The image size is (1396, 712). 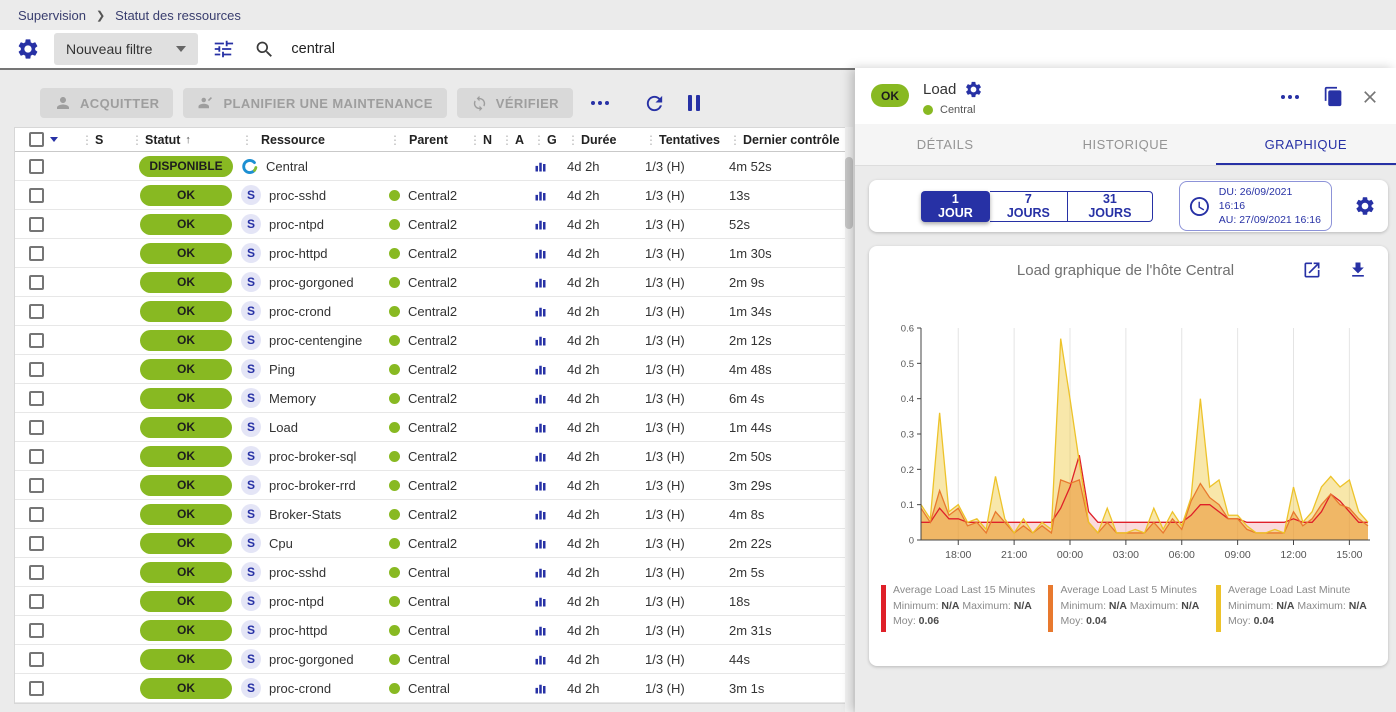 What do you see at coordinates (1028, 206) in the screenshot?
I see `time-range-7days-button: 7 JOURS` at bounding box center [1028, 206].